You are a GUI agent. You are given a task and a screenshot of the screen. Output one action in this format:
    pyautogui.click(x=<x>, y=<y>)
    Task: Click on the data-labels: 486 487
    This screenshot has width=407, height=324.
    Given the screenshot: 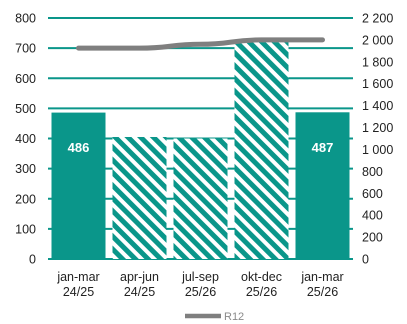 What is the action you would take?
    pyautogui.click(x=201, y=147)
    